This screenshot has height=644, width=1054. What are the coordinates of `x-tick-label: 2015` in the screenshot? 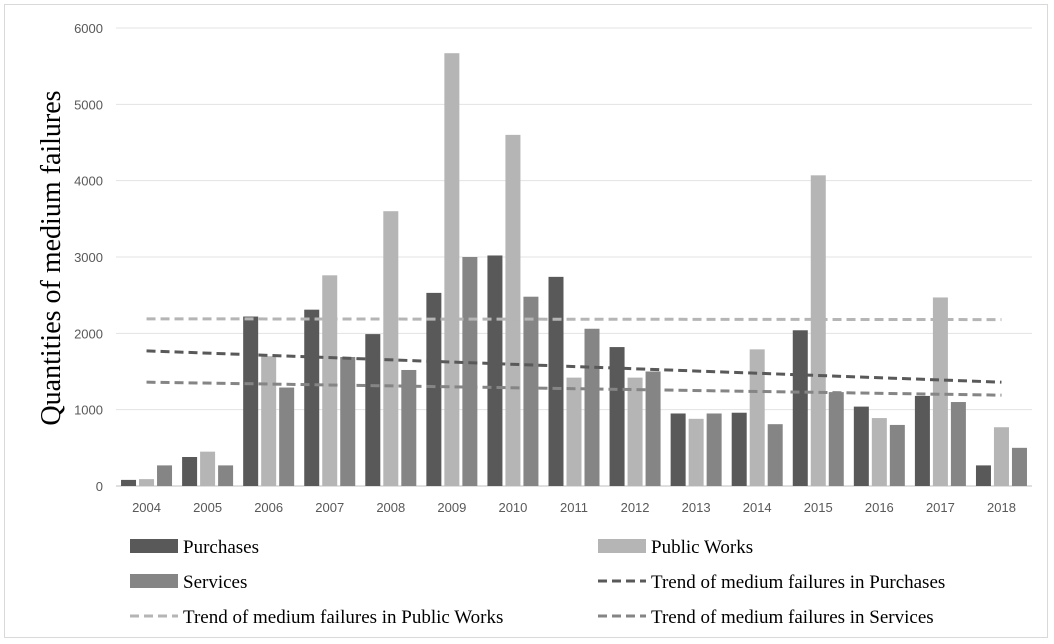 It's located at (818, 507).